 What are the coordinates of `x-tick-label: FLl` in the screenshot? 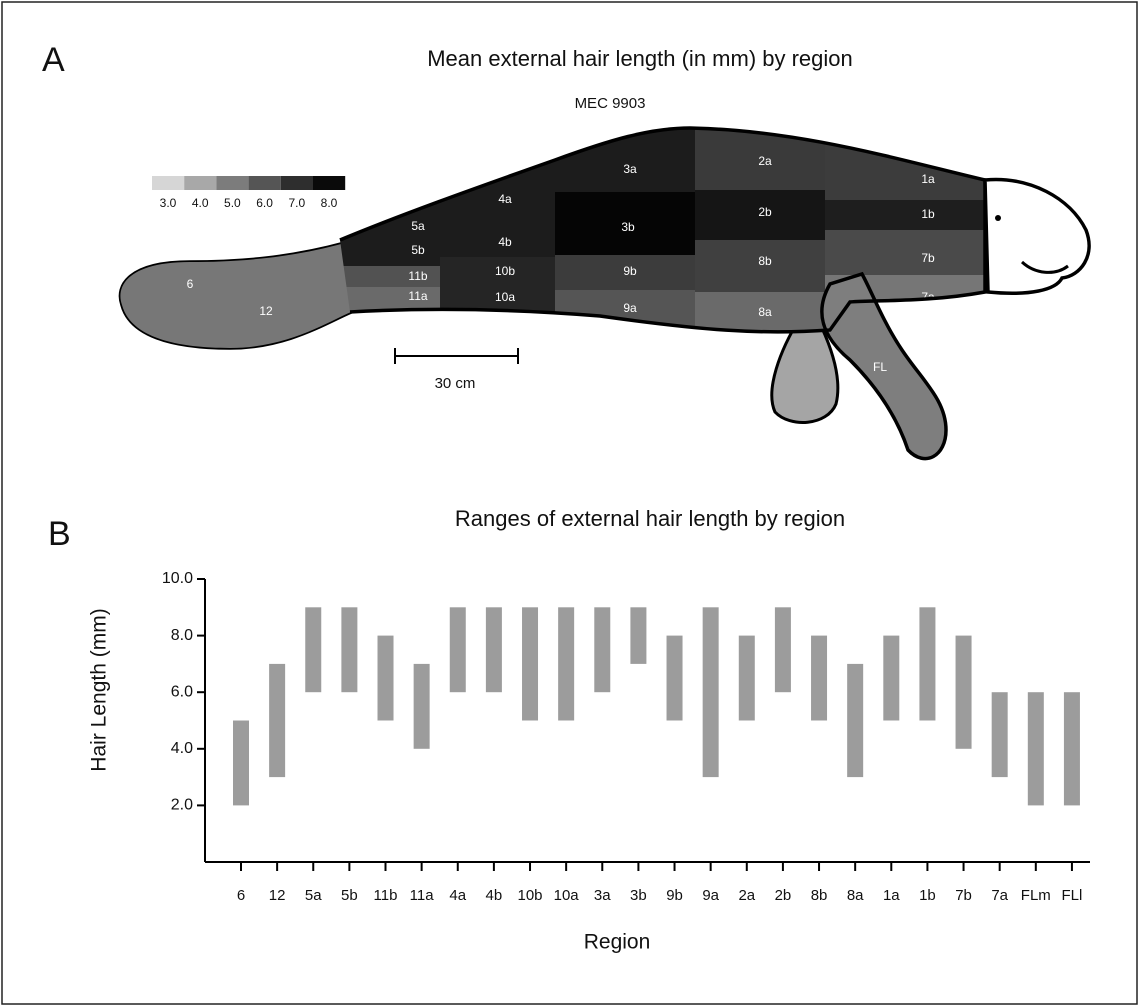 It's located at (1072, 895).